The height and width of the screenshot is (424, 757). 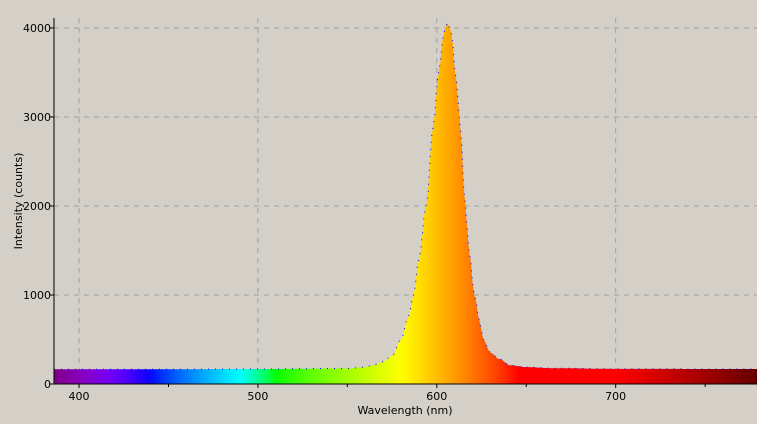 I want to click on x-tick-label: 500, so click(x=257, y=396).